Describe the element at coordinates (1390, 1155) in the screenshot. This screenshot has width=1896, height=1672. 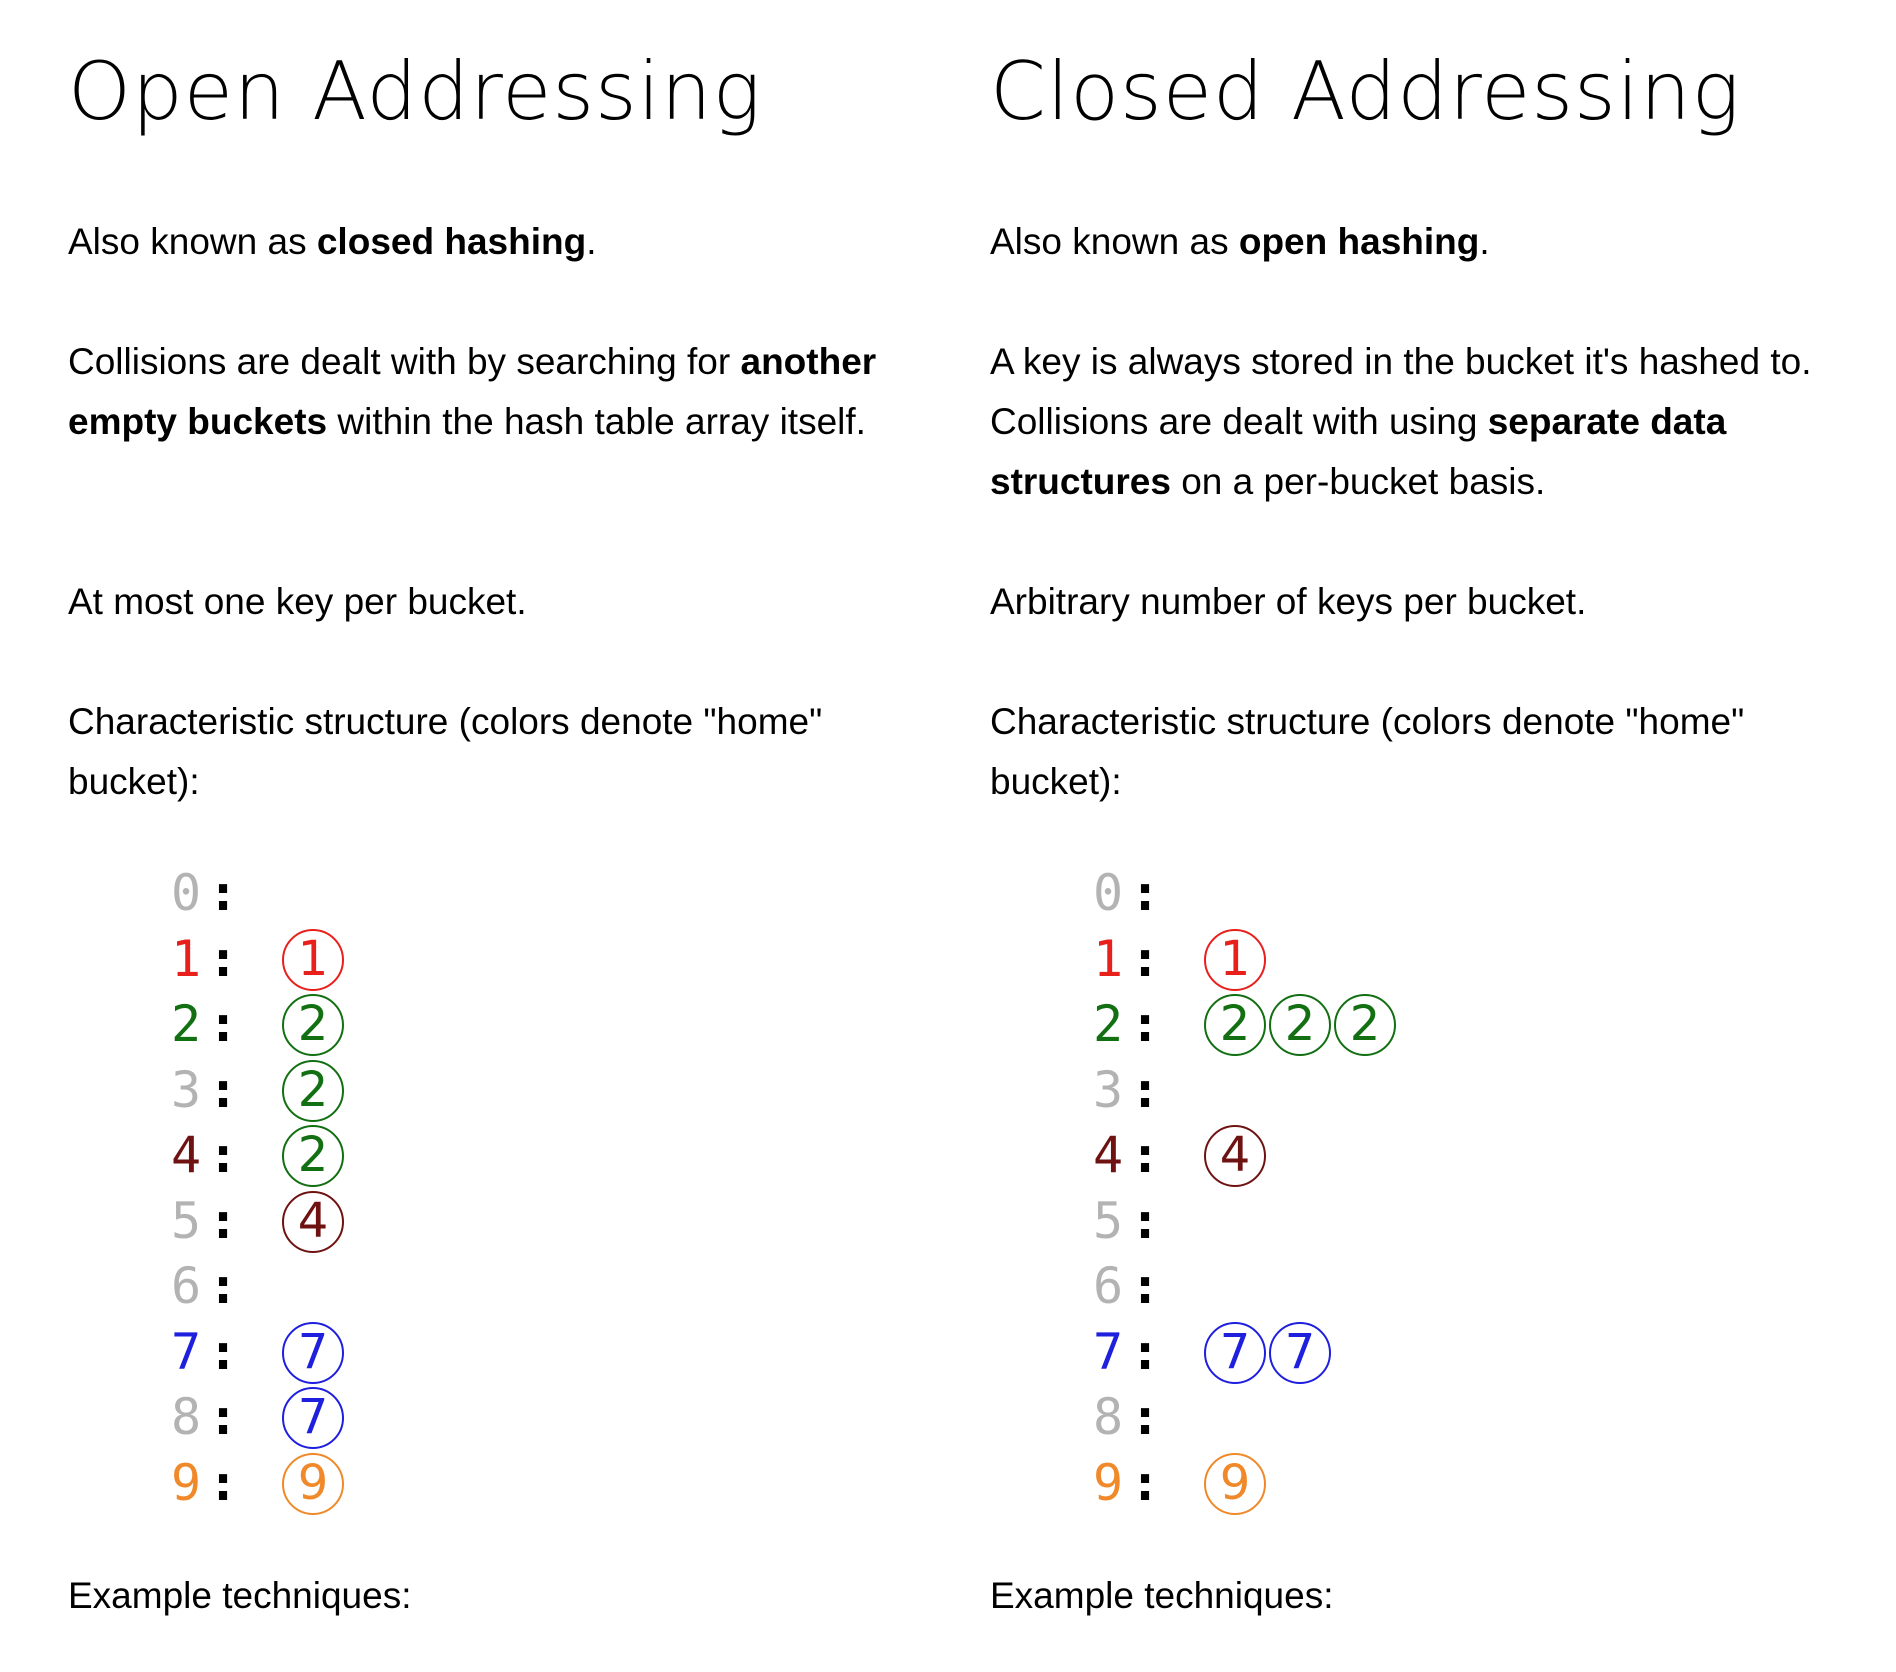
I see `bucket-row: 4:4` at that location.